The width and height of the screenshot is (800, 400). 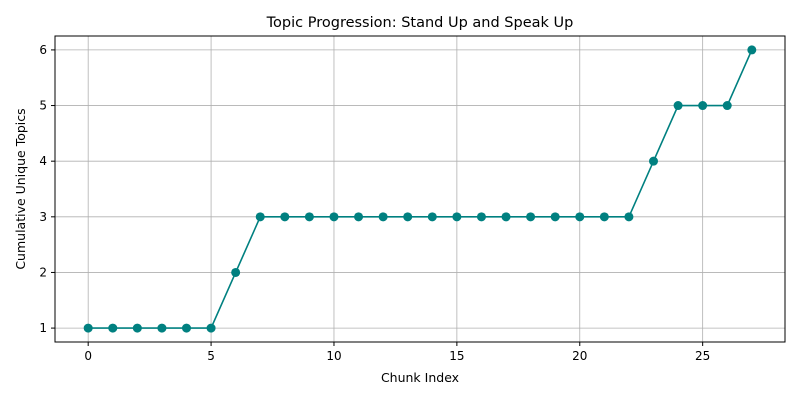 What do you see at coordinates (20, 188) in the screenshot?
I see `y-axis-label: Cumulative Unique Topics` at bounding box center [20, 188].